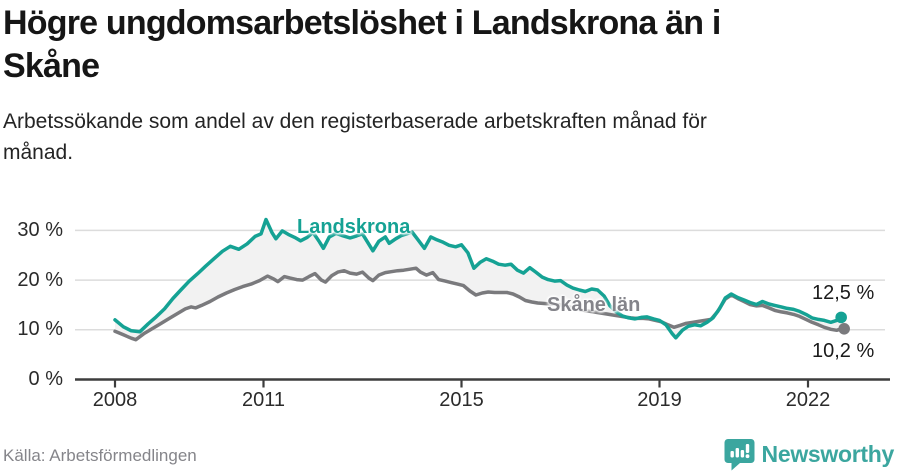  I want to click on bar-chart-speech-bubble-icon, so click(739, 455).